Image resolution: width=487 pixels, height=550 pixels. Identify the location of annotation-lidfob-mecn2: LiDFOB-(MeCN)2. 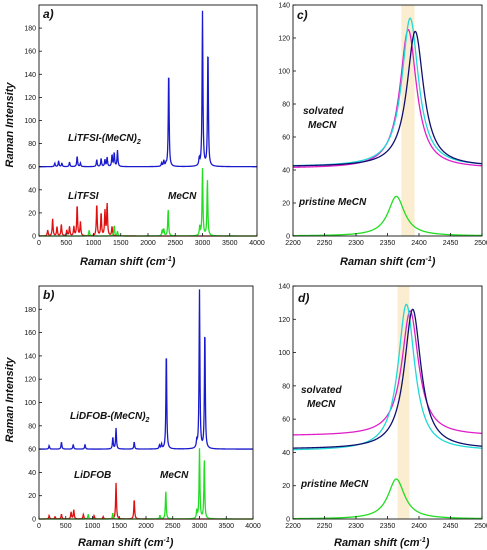
(110, 417).